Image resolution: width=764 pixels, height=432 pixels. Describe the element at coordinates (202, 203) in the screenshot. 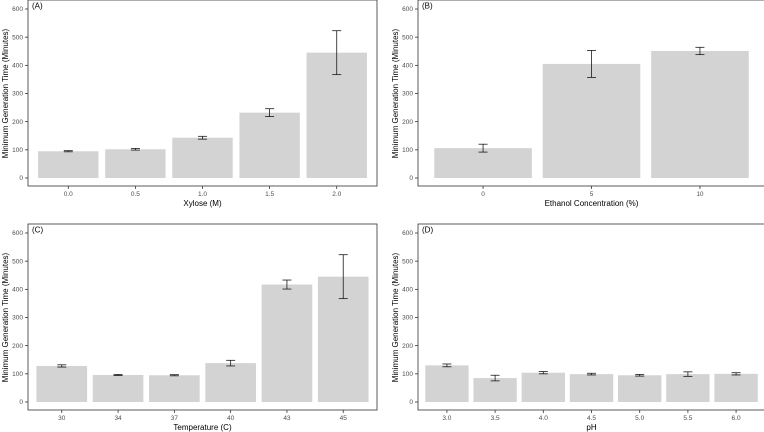

I see `x-axis-title: Xylose (M)` at that location.